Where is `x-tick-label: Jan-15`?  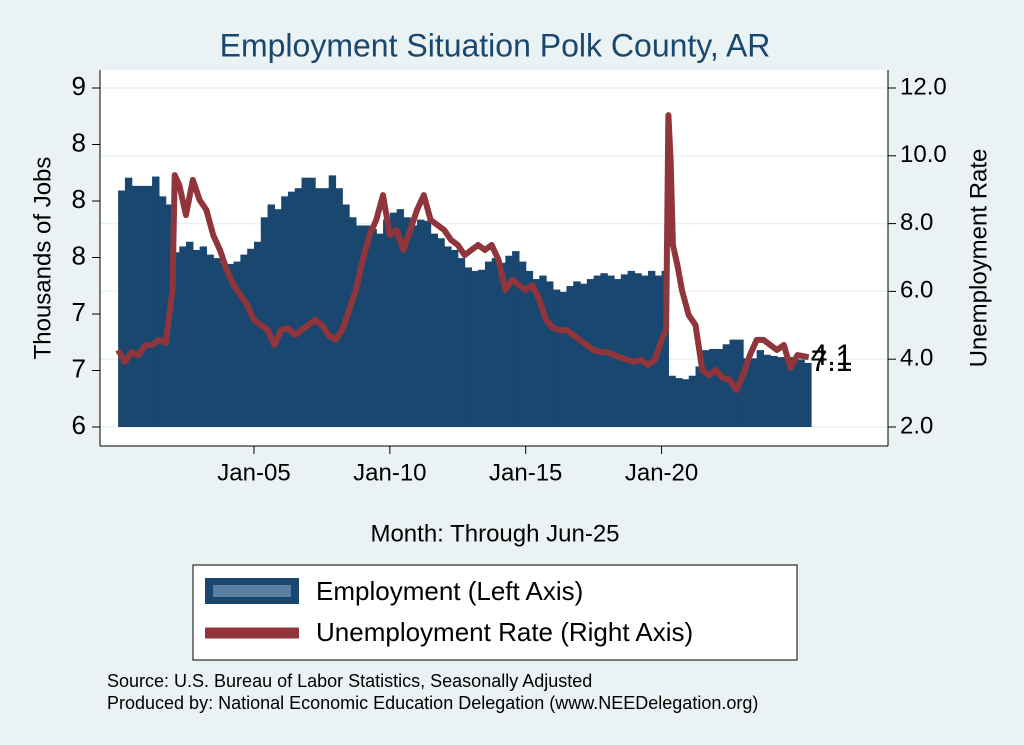
x-tick-label: Jan-15 is located at coordinates (525, 472).